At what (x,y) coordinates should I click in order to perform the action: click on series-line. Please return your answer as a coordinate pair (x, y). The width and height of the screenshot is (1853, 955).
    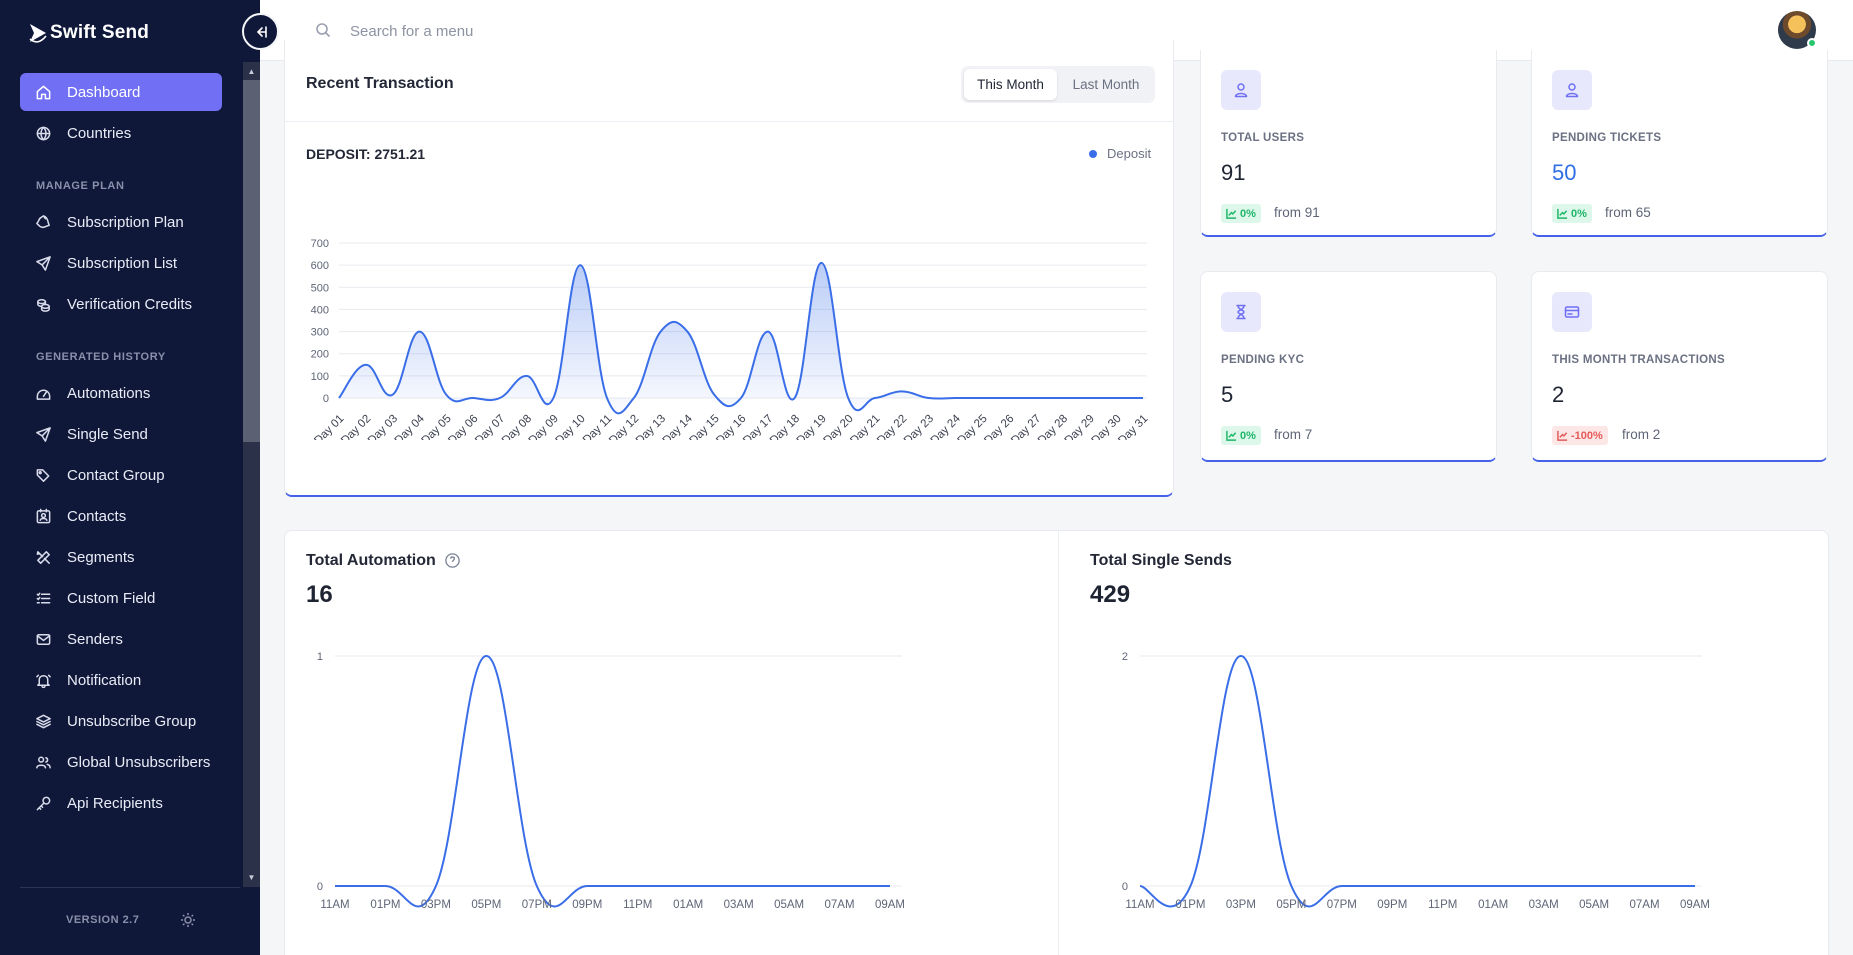
    Looking at the image, I should click on (740, 338).